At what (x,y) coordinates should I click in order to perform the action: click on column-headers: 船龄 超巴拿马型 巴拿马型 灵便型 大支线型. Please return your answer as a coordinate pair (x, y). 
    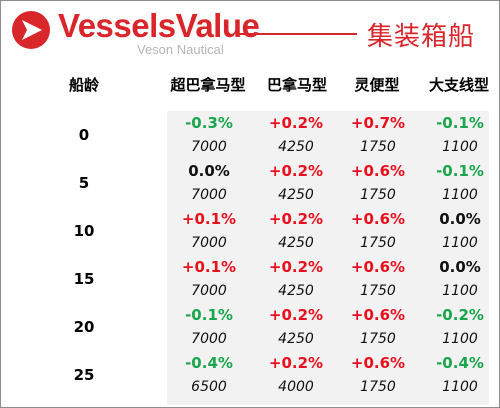
    Looking at the image, I should click on (250, 89).